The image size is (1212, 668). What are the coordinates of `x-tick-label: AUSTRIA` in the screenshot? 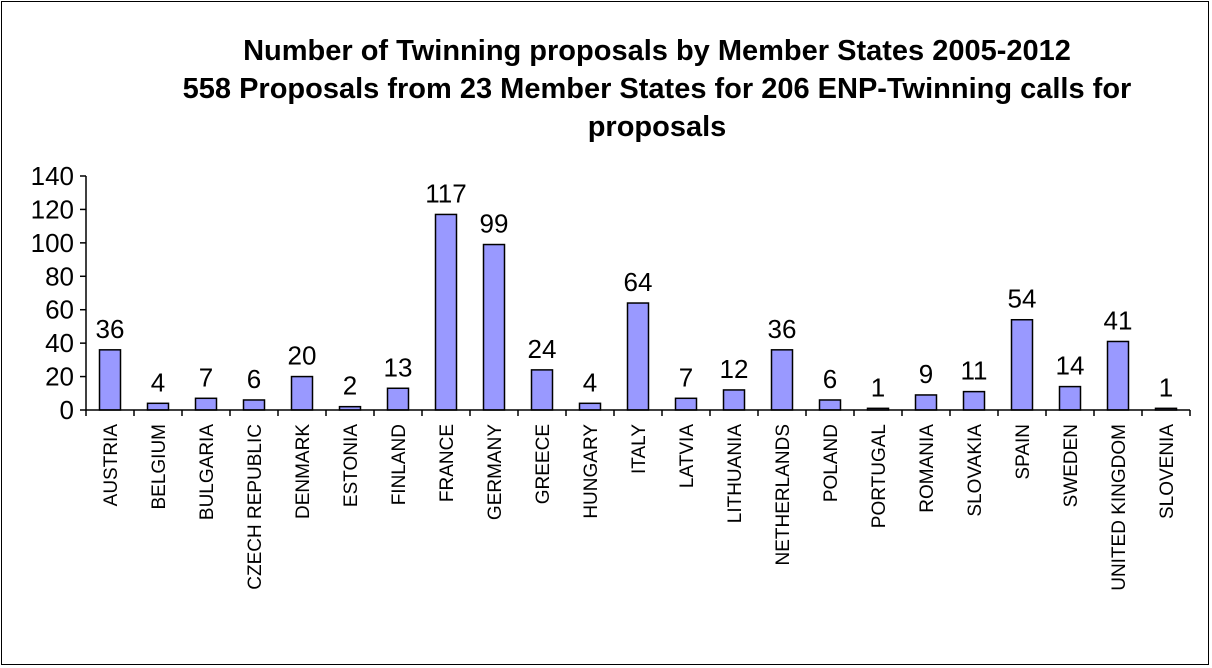 It's located at (111, 465).